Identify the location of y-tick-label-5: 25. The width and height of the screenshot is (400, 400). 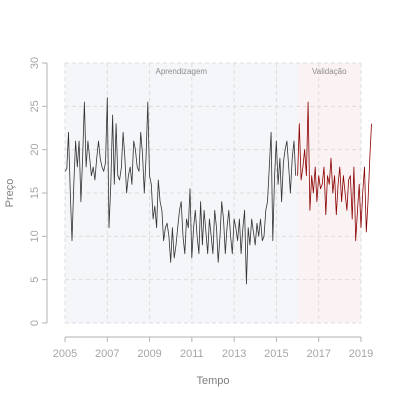
(35, 106).